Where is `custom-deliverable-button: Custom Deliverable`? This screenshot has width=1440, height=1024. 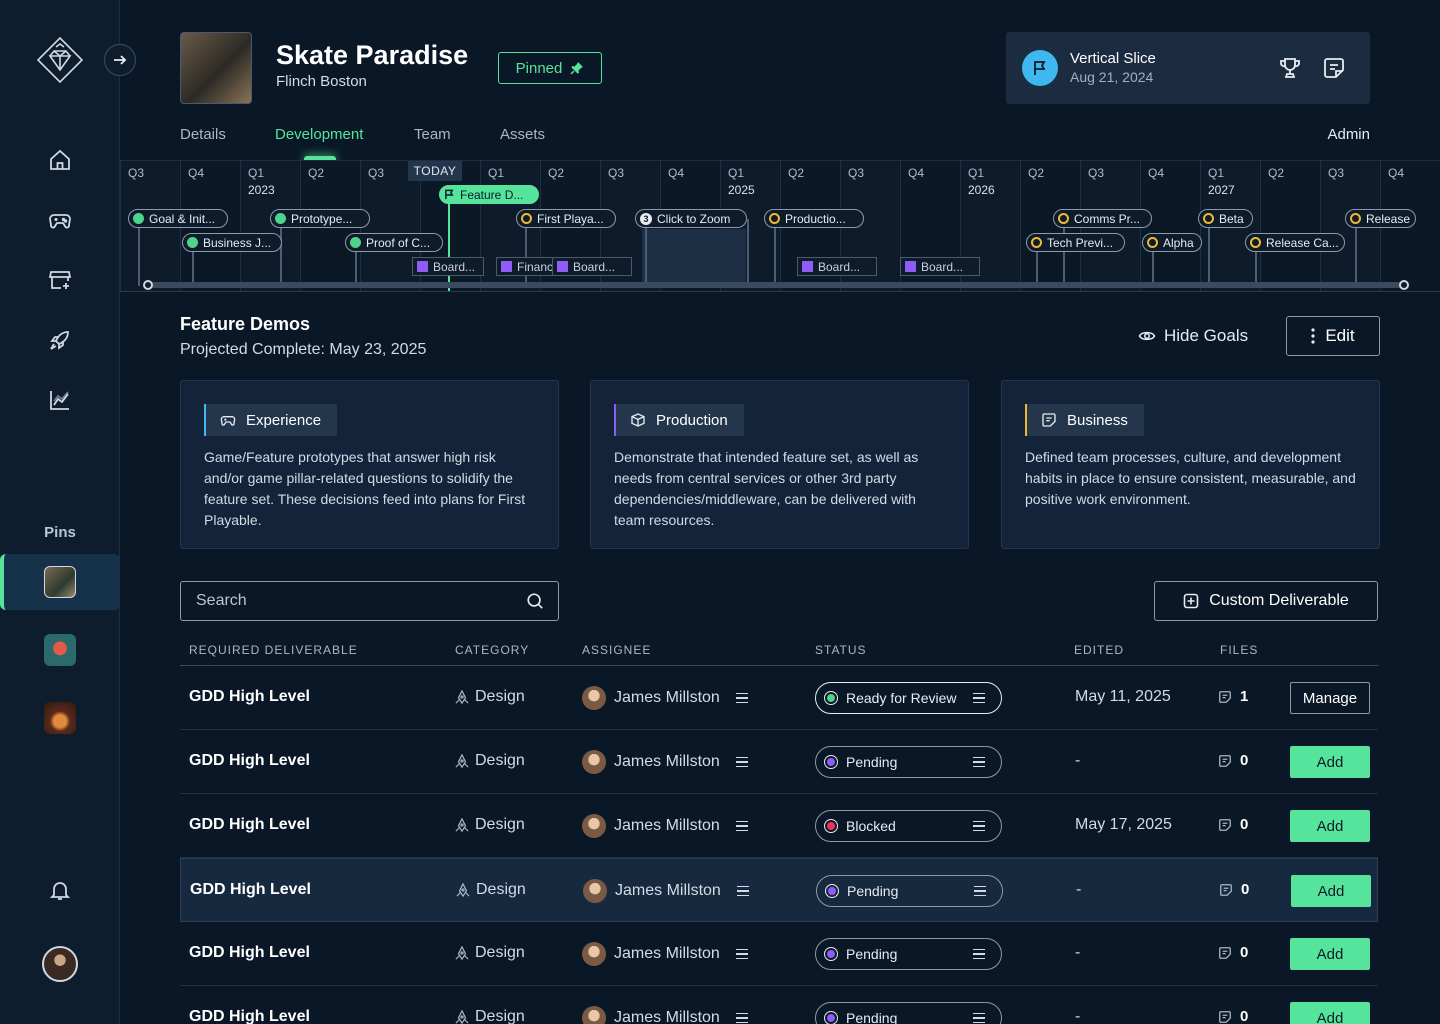
custom-deliverable-button: Custom Deliverable is located at coordinates (1266, 601).